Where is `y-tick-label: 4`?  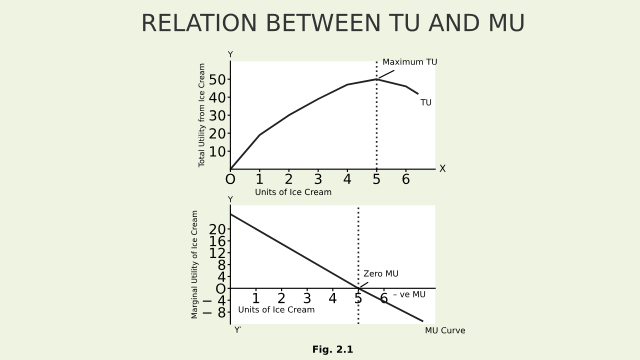 y-tick-label: 4 is located at coordinates (222, 277).